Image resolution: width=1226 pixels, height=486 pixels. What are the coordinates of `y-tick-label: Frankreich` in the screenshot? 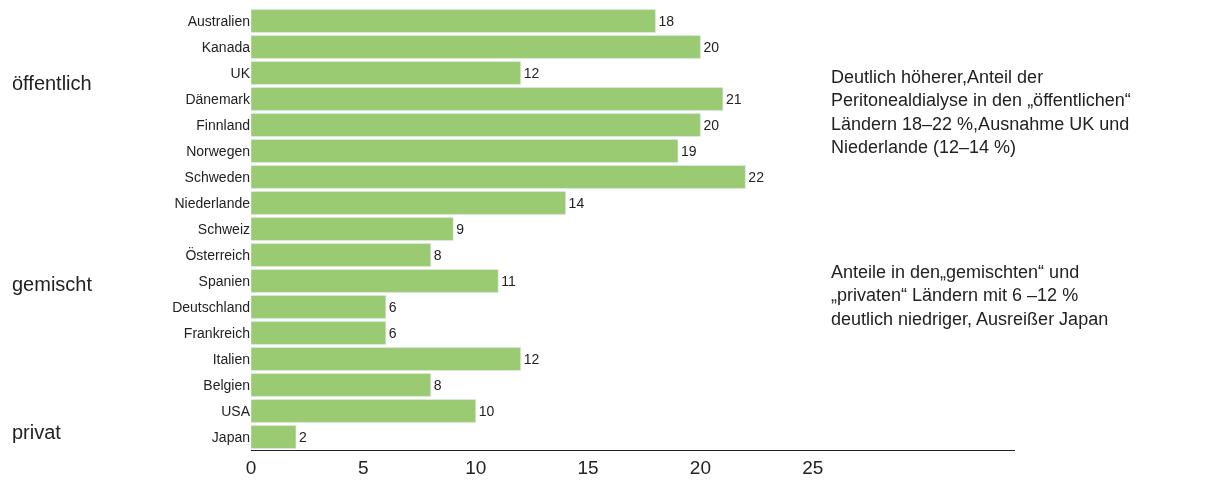 It's located at (216, 332).